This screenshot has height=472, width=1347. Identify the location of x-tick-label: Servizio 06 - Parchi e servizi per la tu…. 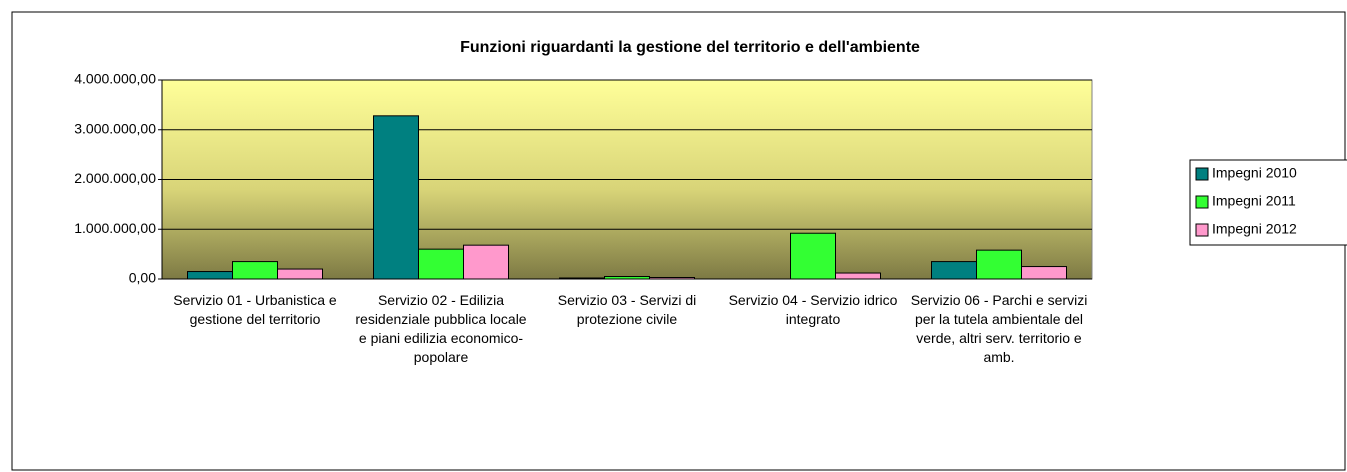
(999, 328).